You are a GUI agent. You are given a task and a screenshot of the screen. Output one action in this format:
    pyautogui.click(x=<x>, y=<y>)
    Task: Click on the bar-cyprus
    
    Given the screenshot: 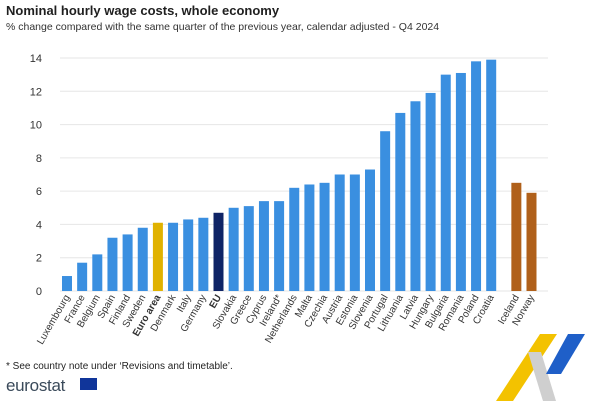 What is the action you would take?
    pyautogui.click(x=263, y=246)
    